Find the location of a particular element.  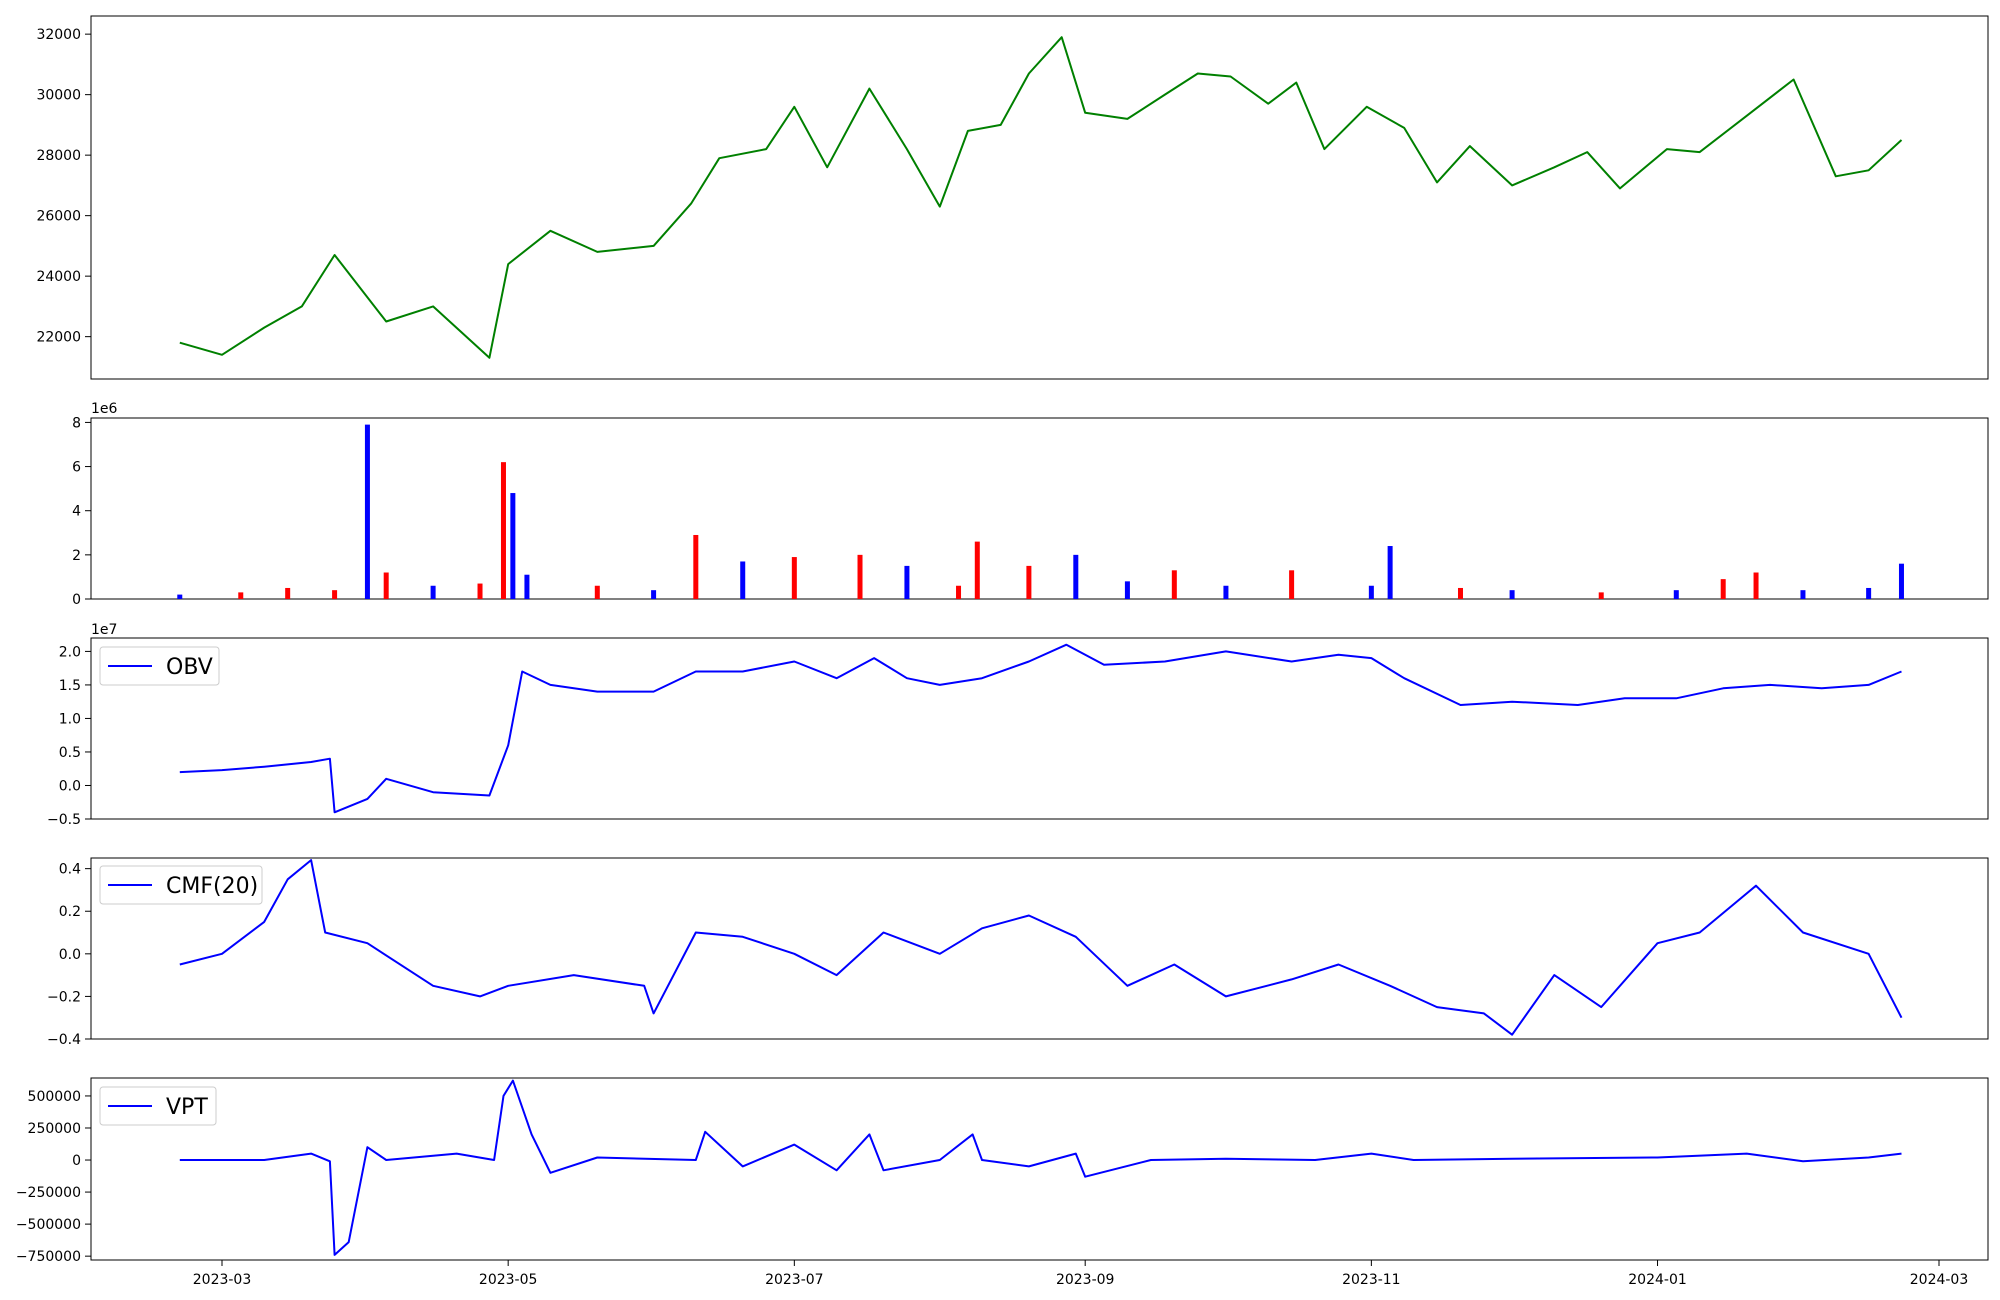

vpt-legend-box is located at coordinates (158, 1106).